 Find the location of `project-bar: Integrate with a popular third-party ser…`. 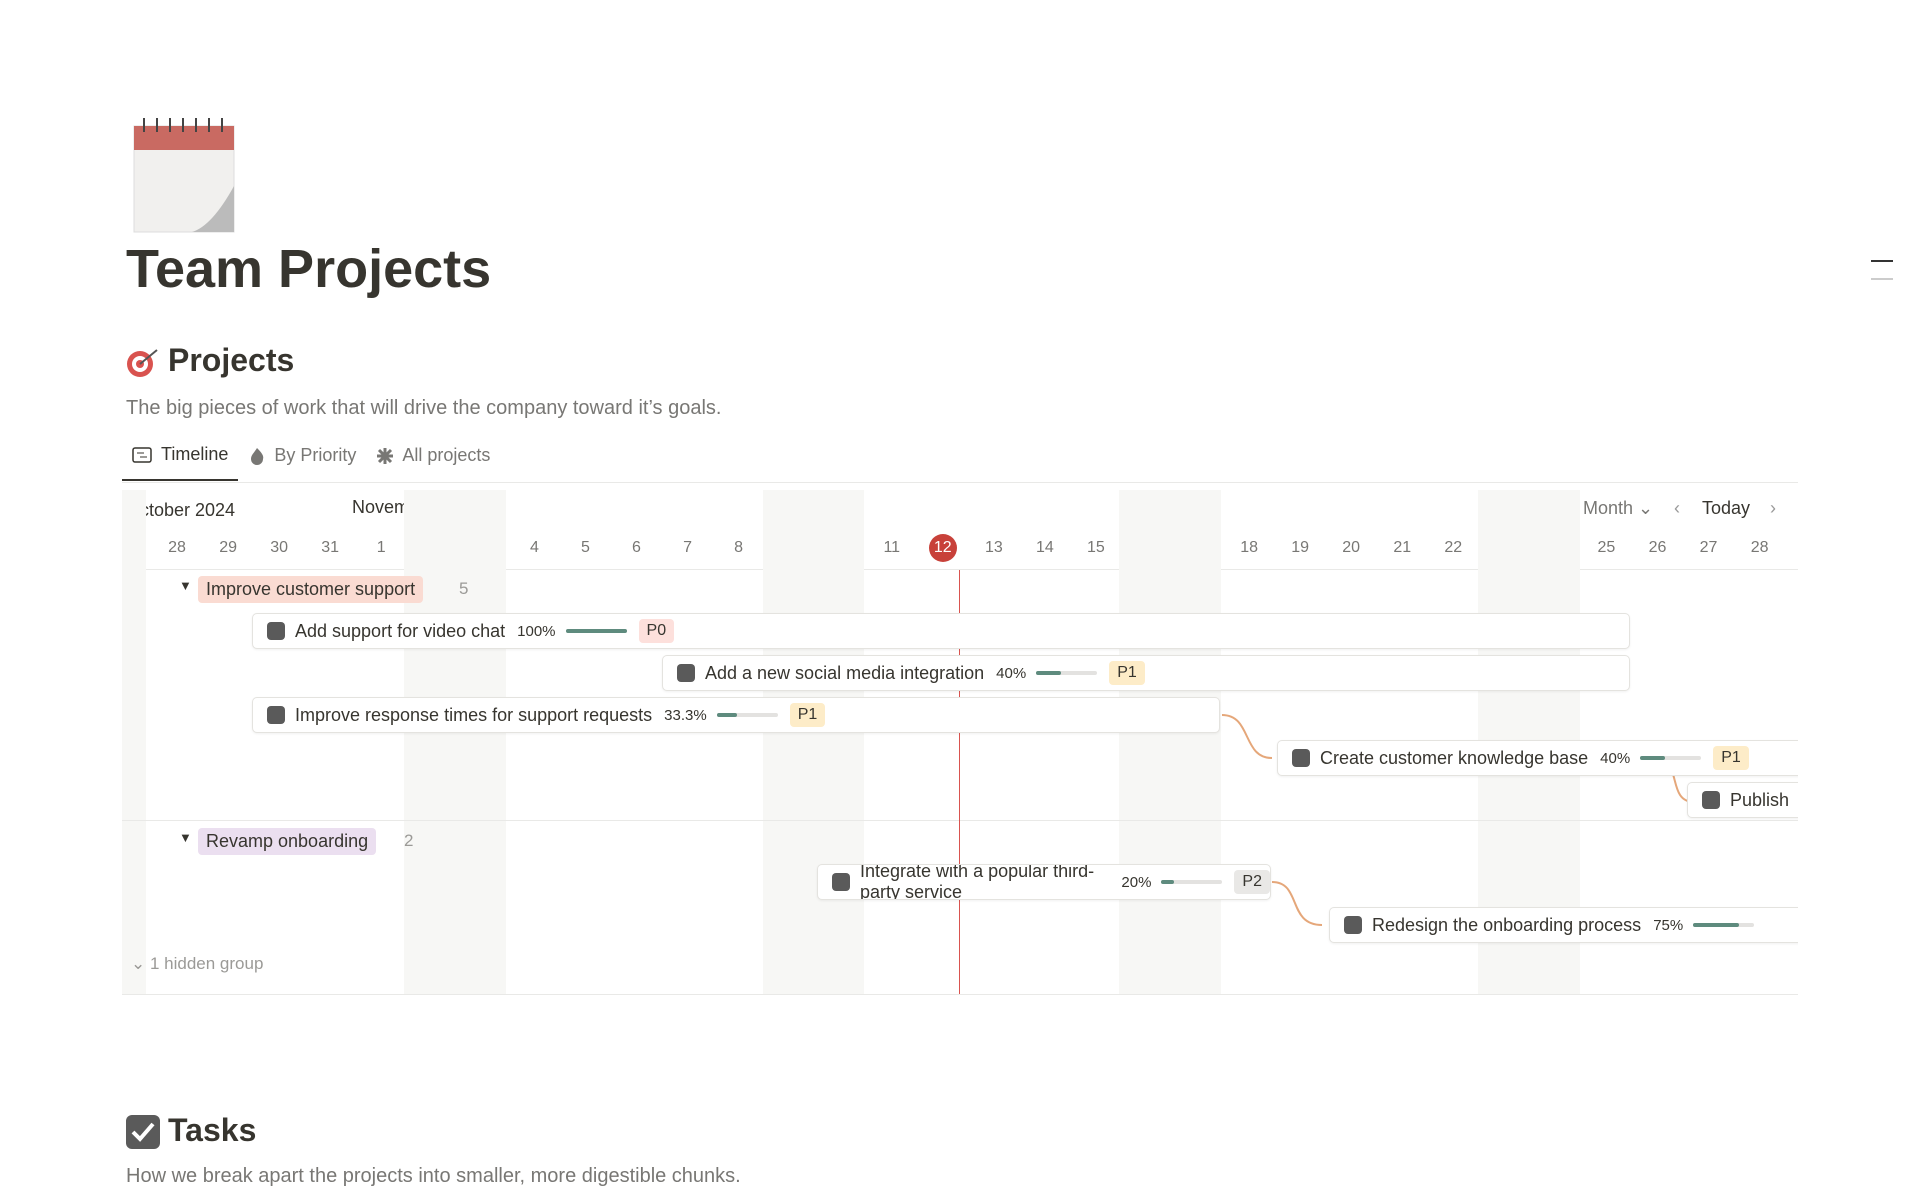

project-bar: Integrate with a popular third-party ser… is located at coordinates (1044, 882).